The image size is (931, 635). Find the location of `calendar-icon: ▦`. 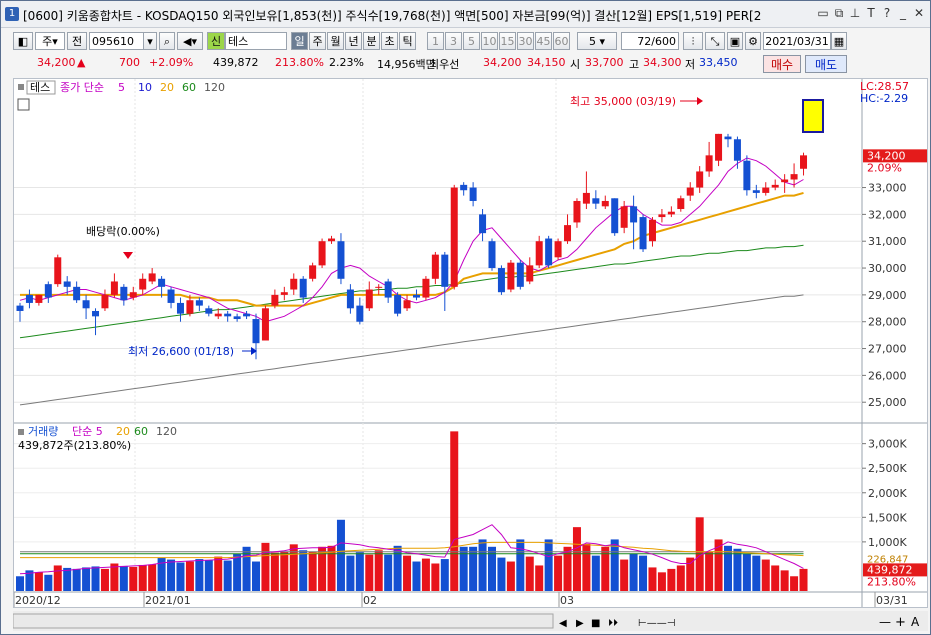

calendar-icon: ▦ is located at coordinates (839, 41).